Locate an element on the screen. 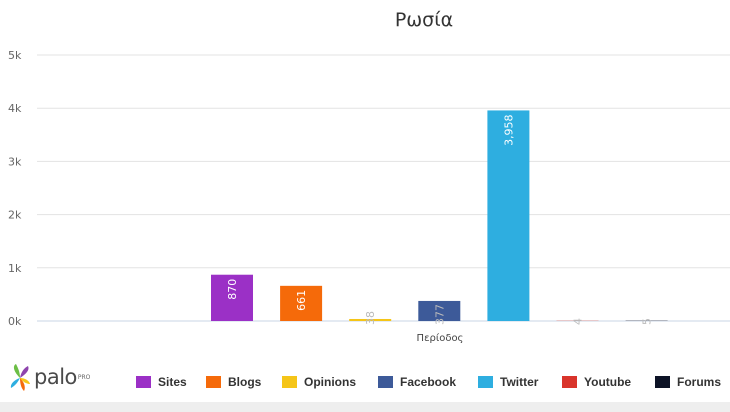 Image resolution: width=730 pixels, height=412 pixels. legend-label: Blogs is located at coordinates (245, 382).